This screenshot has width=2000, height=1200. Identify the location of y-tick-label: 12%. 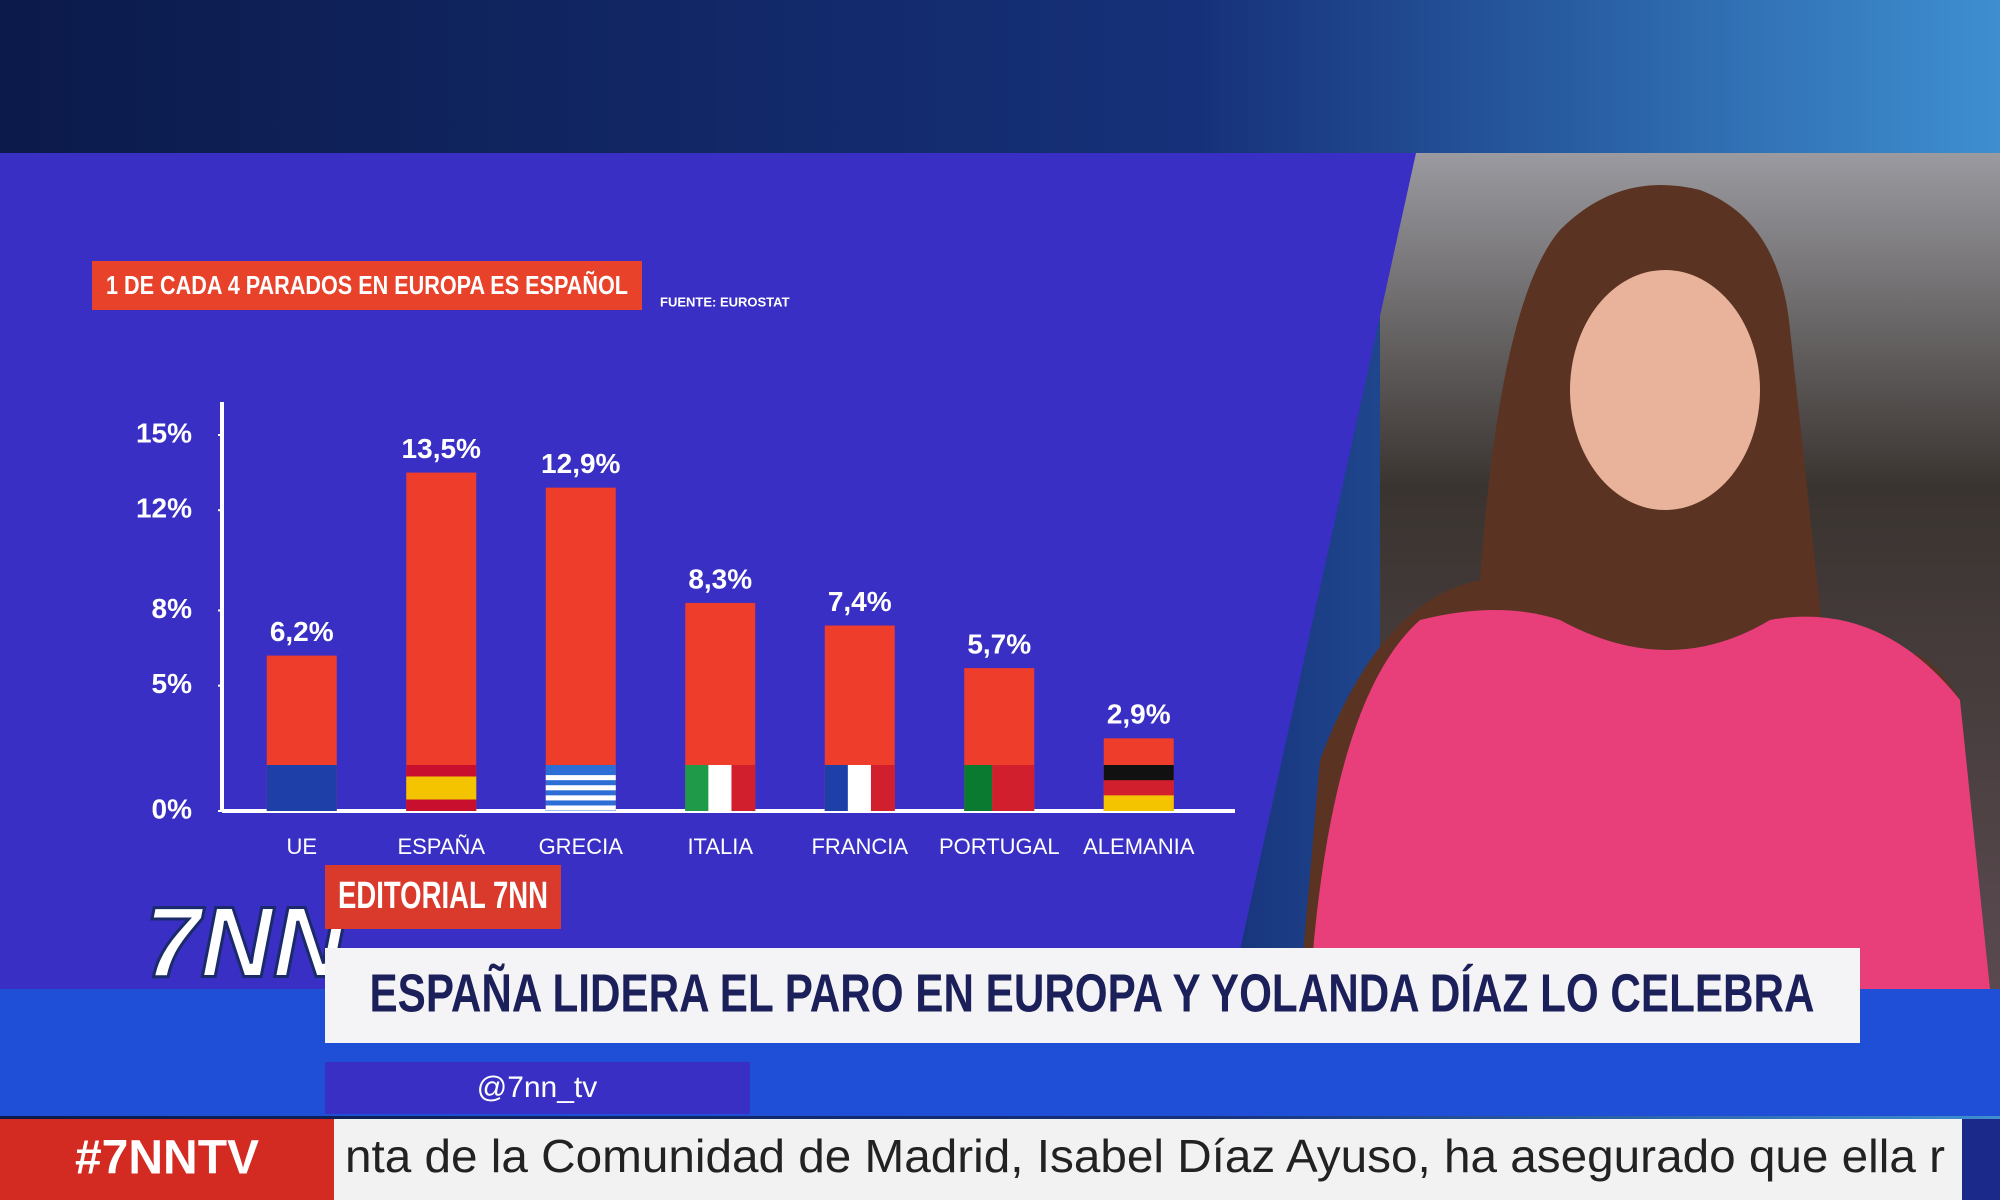
(164, 508).